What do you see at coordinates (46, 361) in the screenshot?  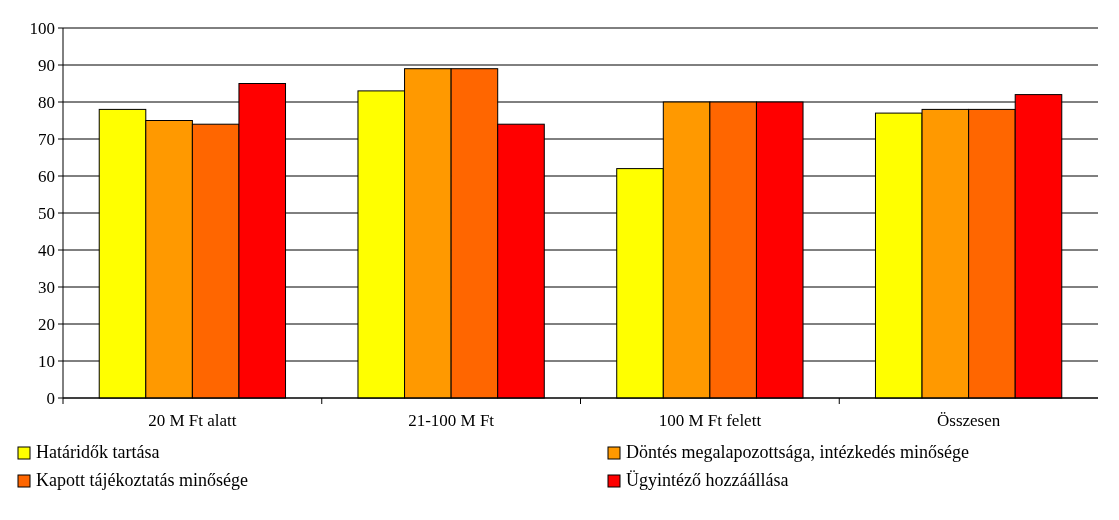 I see `y-tick-label: 10` at bounding box center [46, 361].